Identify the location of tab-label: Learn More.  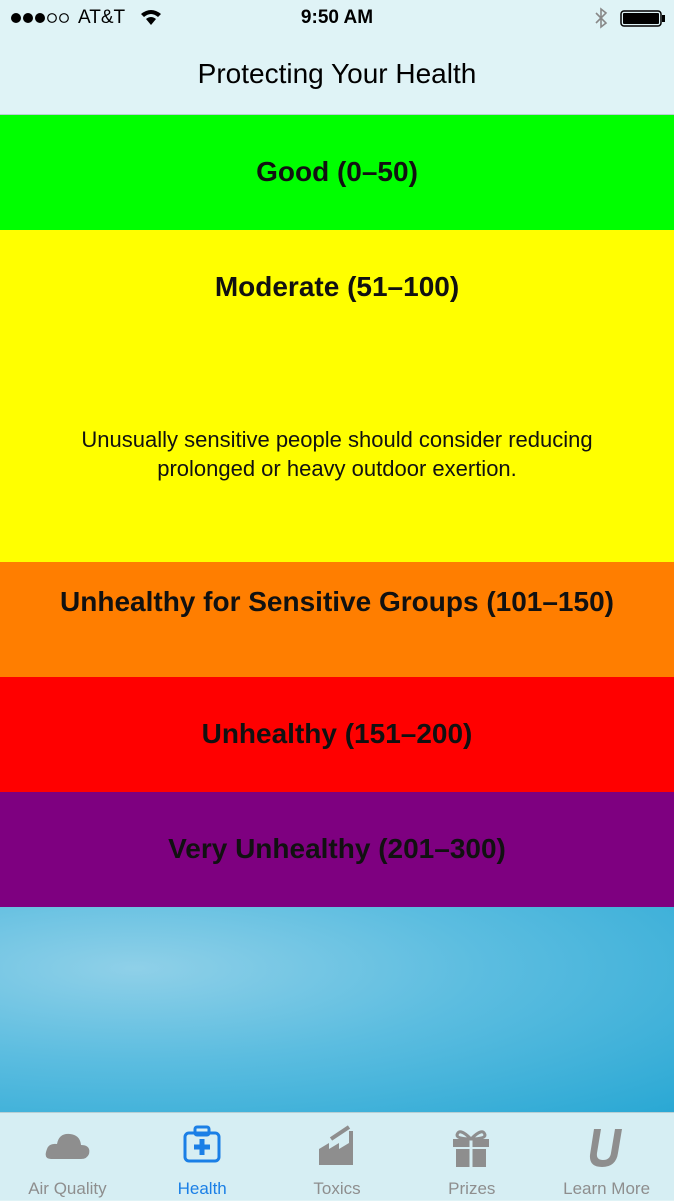
(607, 1188).